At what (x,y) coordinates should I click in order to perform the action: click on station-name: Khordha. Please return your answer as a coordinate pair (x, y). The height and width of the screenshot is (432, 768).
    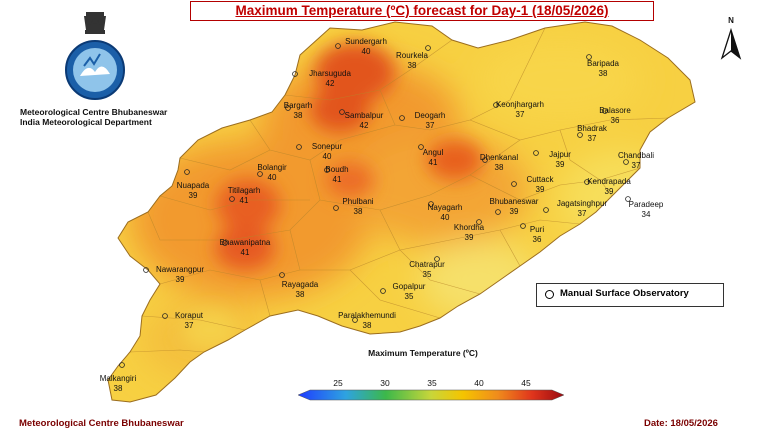
    Looking at the image, I should click on (469, 227).